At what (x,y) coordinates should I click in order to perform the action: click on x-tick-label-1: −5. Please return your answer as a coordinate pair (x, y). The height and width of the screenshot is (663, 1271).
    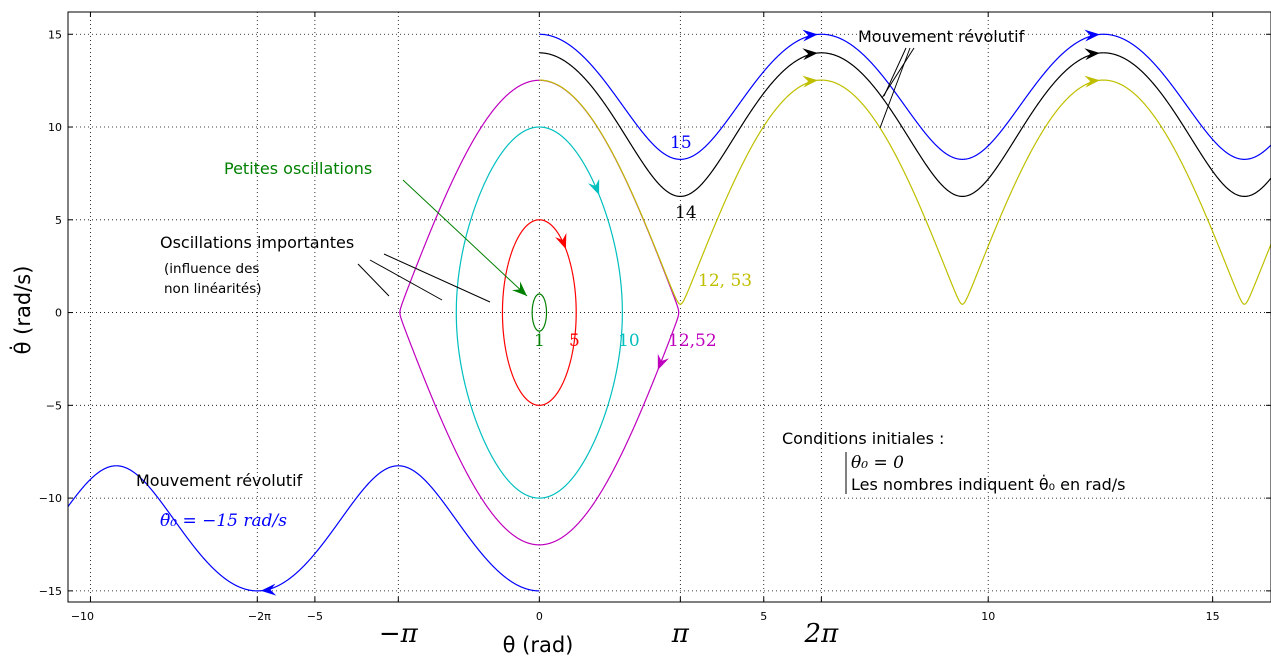
    Looking at the image, I should click on (315, 616).